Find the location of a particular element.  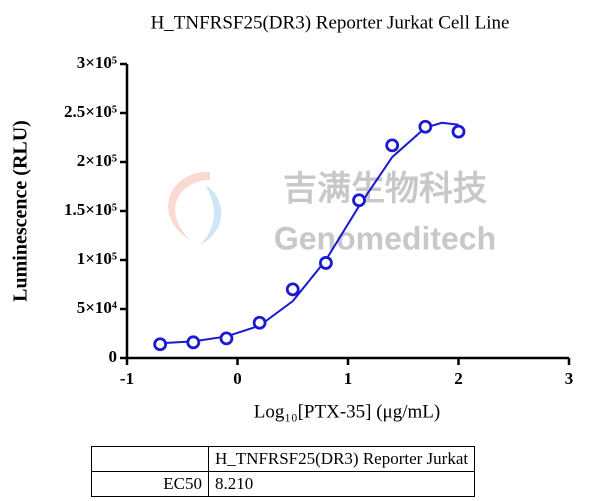

watermark-cn: 吉满生物科技 is located at coordinates (385, 189).